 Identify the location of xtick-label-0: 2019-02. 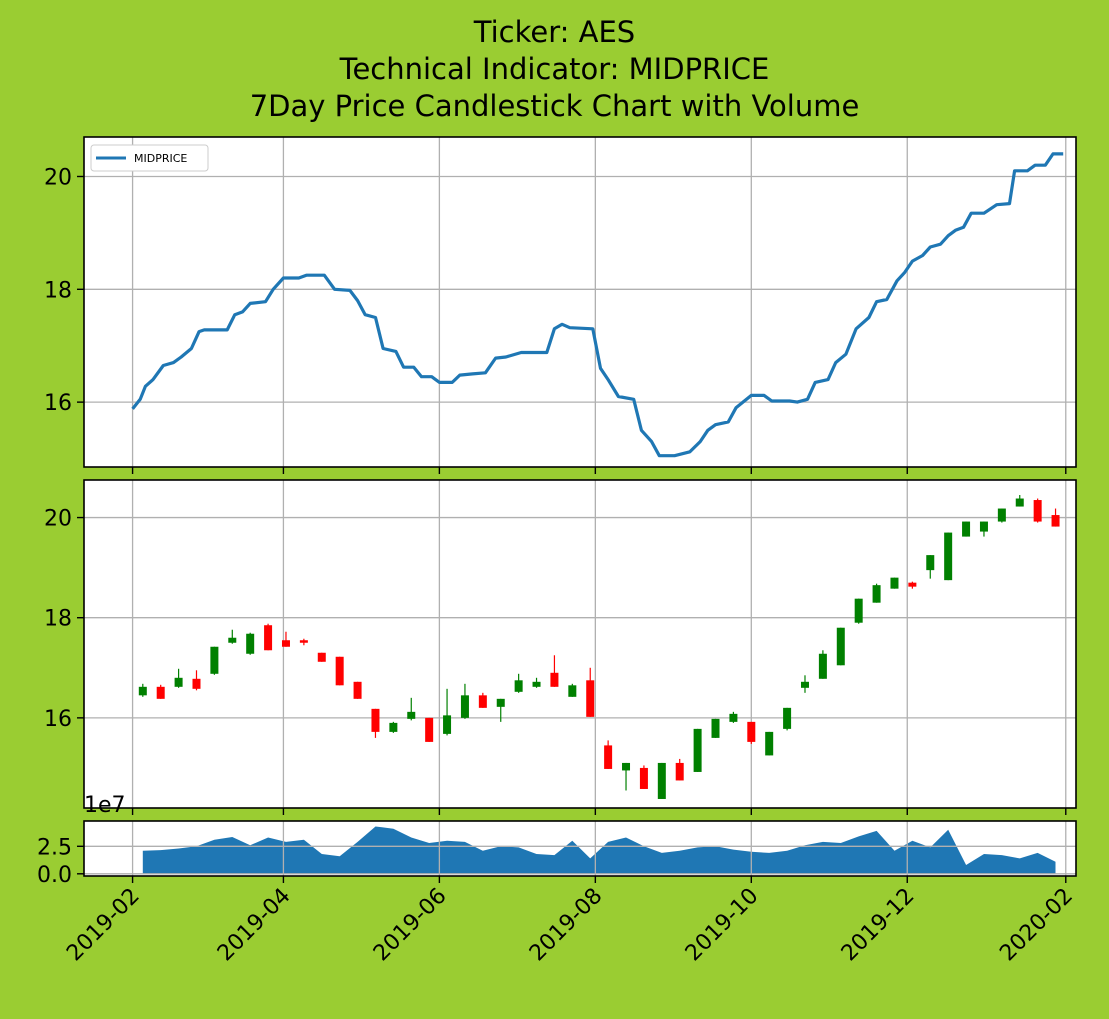
(103, 925).